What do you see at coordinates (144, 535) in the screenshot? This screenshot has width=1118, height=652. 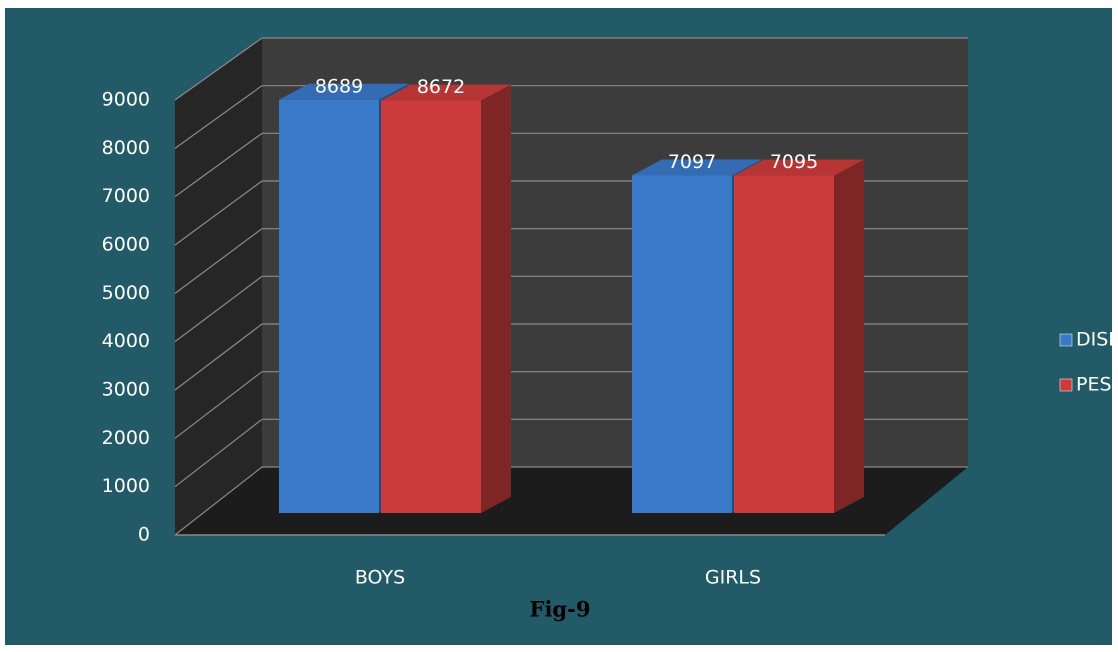 I see `y-tick-label: 0` at bounding box center [144, 535].